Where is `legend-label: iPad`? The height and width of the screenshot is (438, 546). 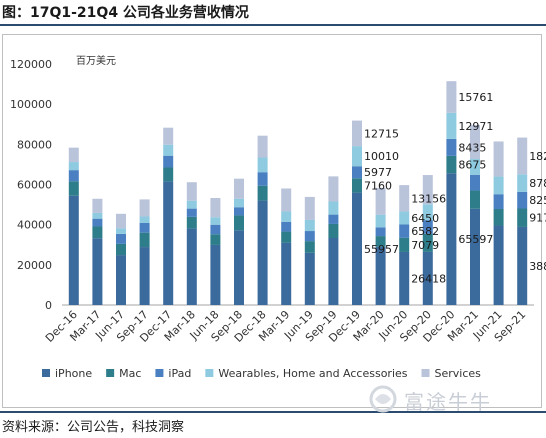 legend-label: iPad is located at coordinates (179, 373).